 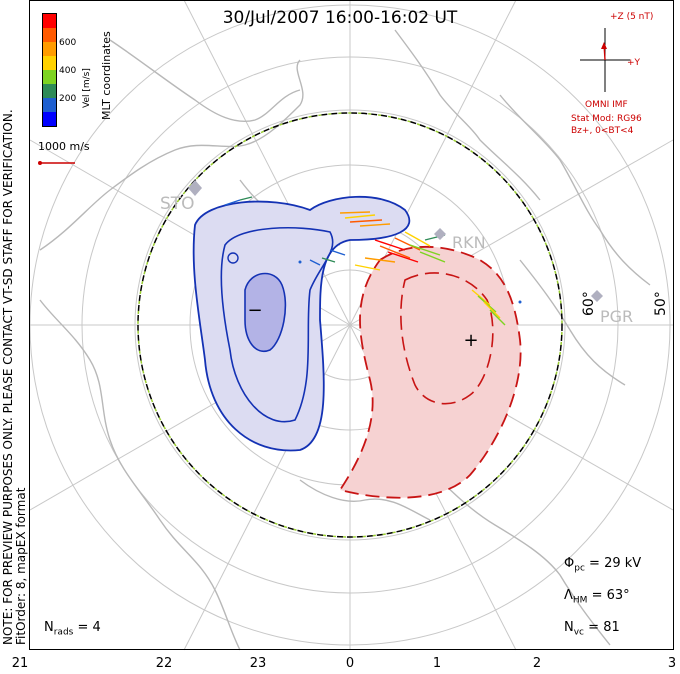 I want to click on stat-n-rads-value: 4, so click(x=96, y=627).